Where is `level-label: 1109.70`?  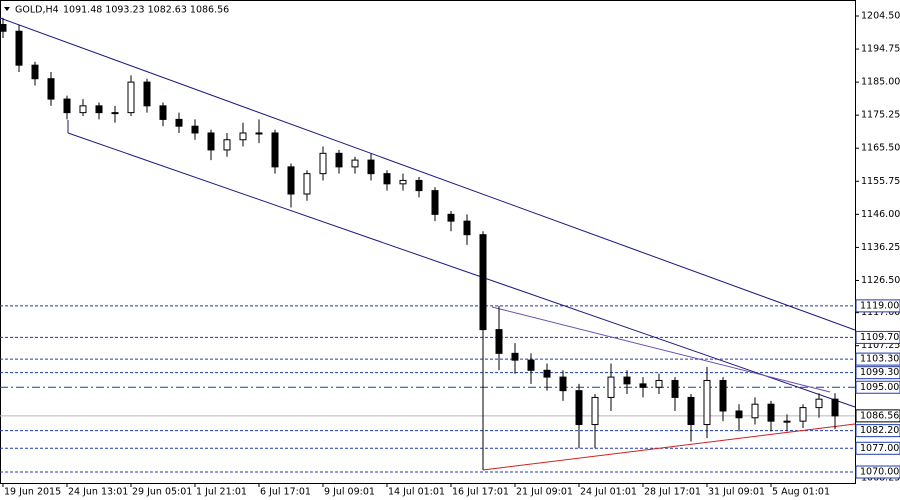
level-label: 1109.70 is located at coordinates (879, 337).